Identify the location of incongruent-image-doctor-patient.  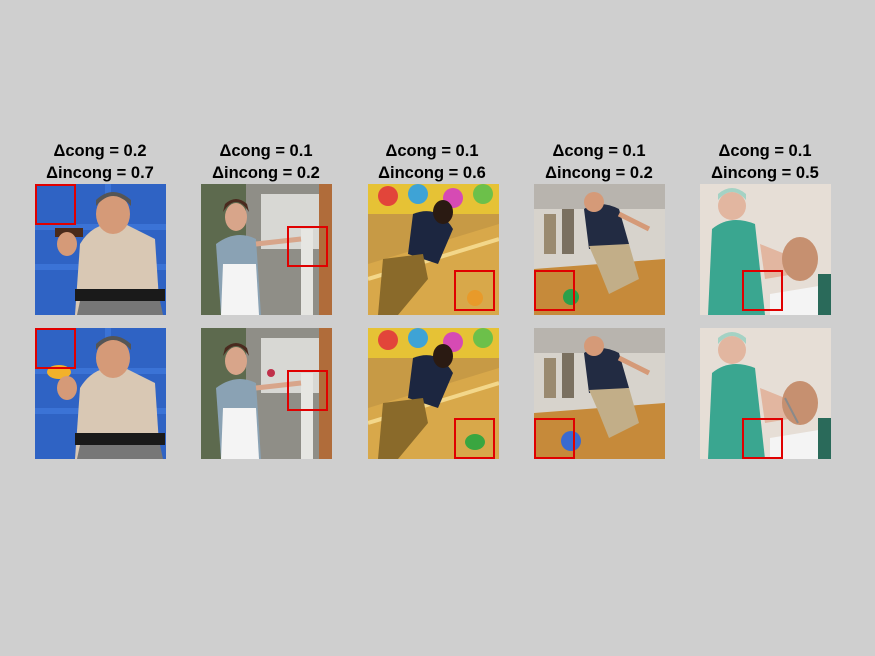
(765, 393).